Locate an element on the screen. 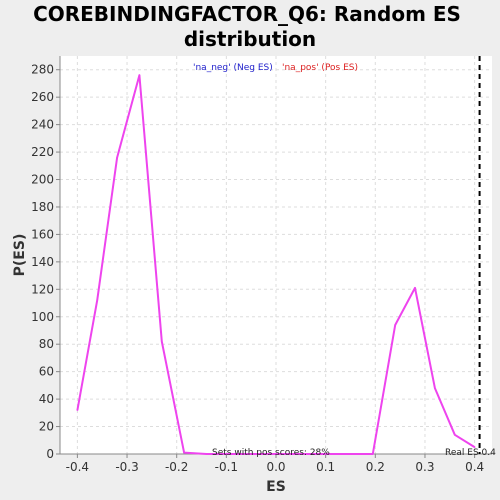 Image resolution: width=500 pixels, height=500 pixels. y-tick-label: 140 is located at coordinates (42, 262).